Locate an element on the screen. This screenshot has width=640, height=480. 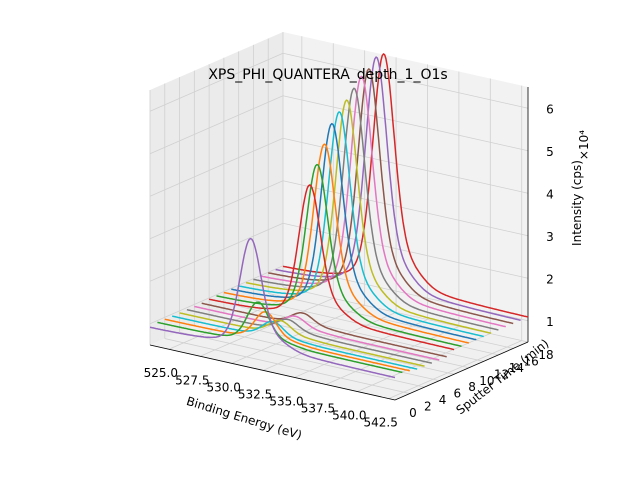
y-tick-label: 12 is located at coordinates (501, 374).